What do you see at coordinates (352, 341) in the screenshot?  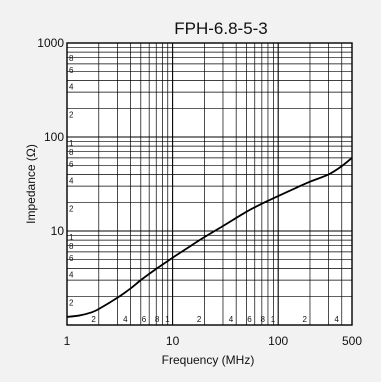 I see `x-tick-label: 500` at bounding box center [352, 341].